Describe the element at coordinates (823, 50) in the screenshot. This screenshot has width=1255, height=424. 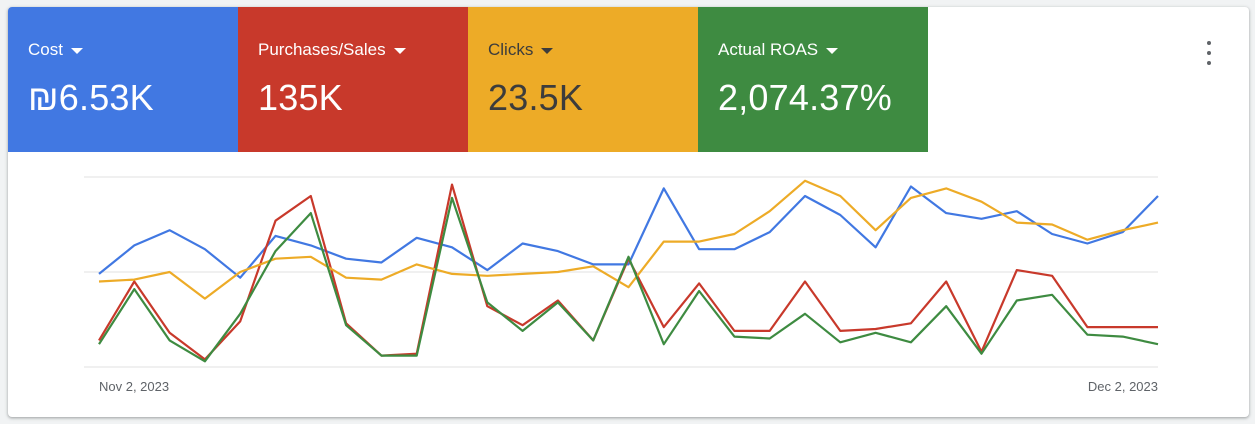
I see `metric-selector-roas: Actual ROAS` at that location.